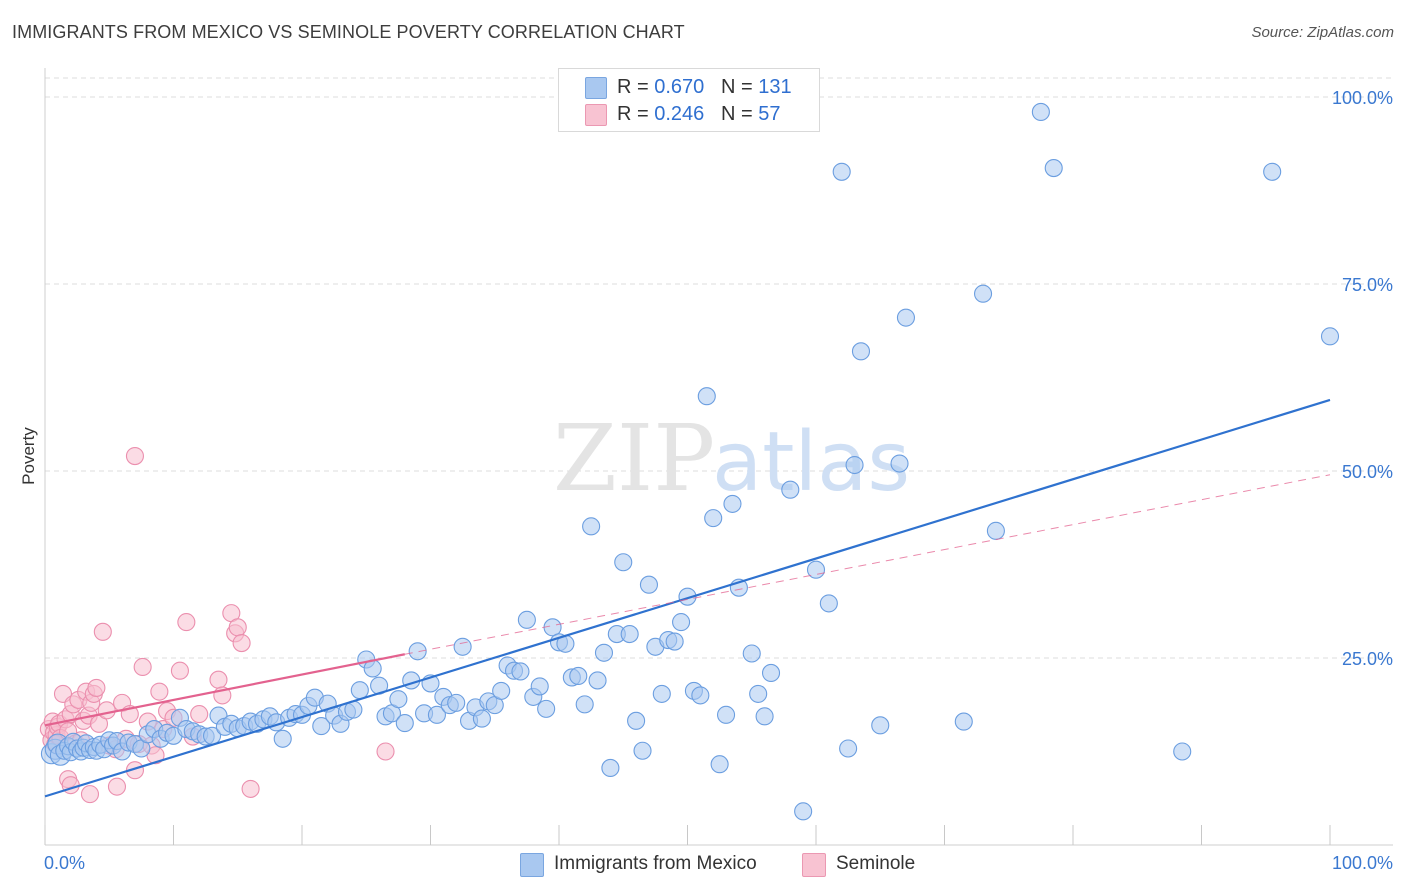 This screenshot has width=1406, height=892. I want to click on x-tick-label-100: 100.0%, so click(1362, 863).